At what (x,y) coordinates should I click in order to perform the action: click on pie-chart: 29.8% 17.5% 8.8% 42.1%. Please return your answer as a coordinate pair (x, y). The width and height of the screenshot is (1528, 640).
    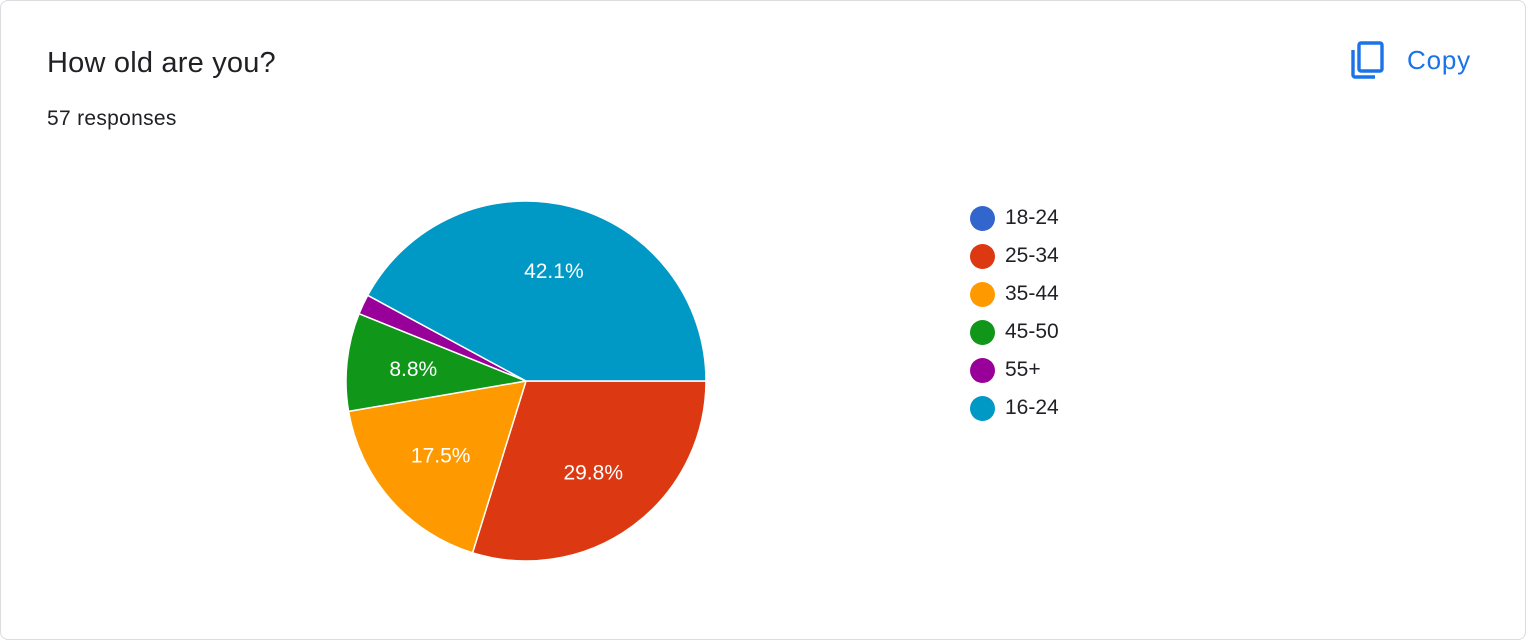
    Looking at the image, I should click on (526, 381).